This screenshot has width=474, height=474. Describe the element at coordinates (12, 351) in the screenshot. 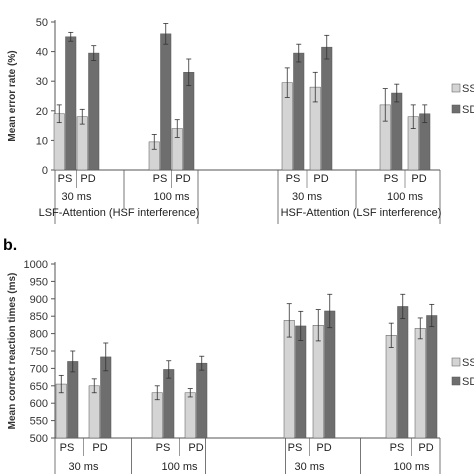

I see `y-axis-label: Mean correct reaction times (ms)` at that location.